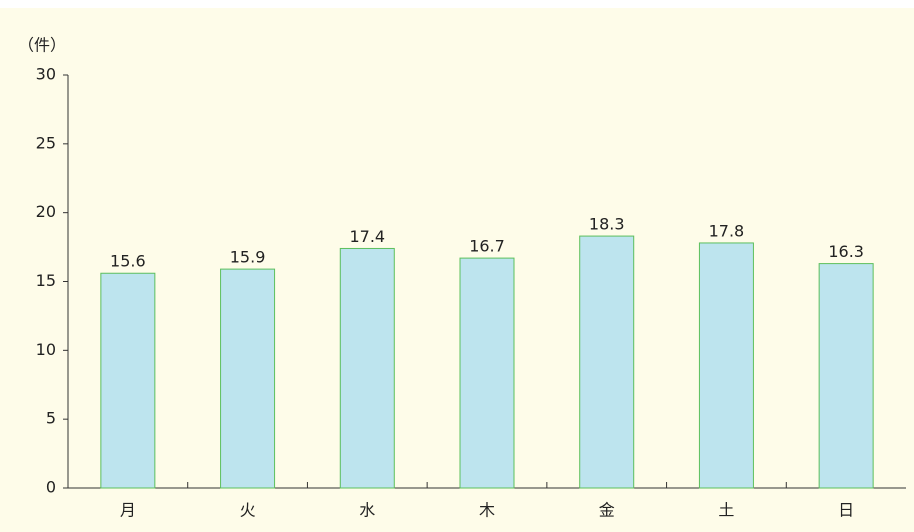 The width and height of the screenshot is (914, 532). Describe the element at coordinates (726, 510) in the screenshot. I see `x-tick-label: 土` at that location.